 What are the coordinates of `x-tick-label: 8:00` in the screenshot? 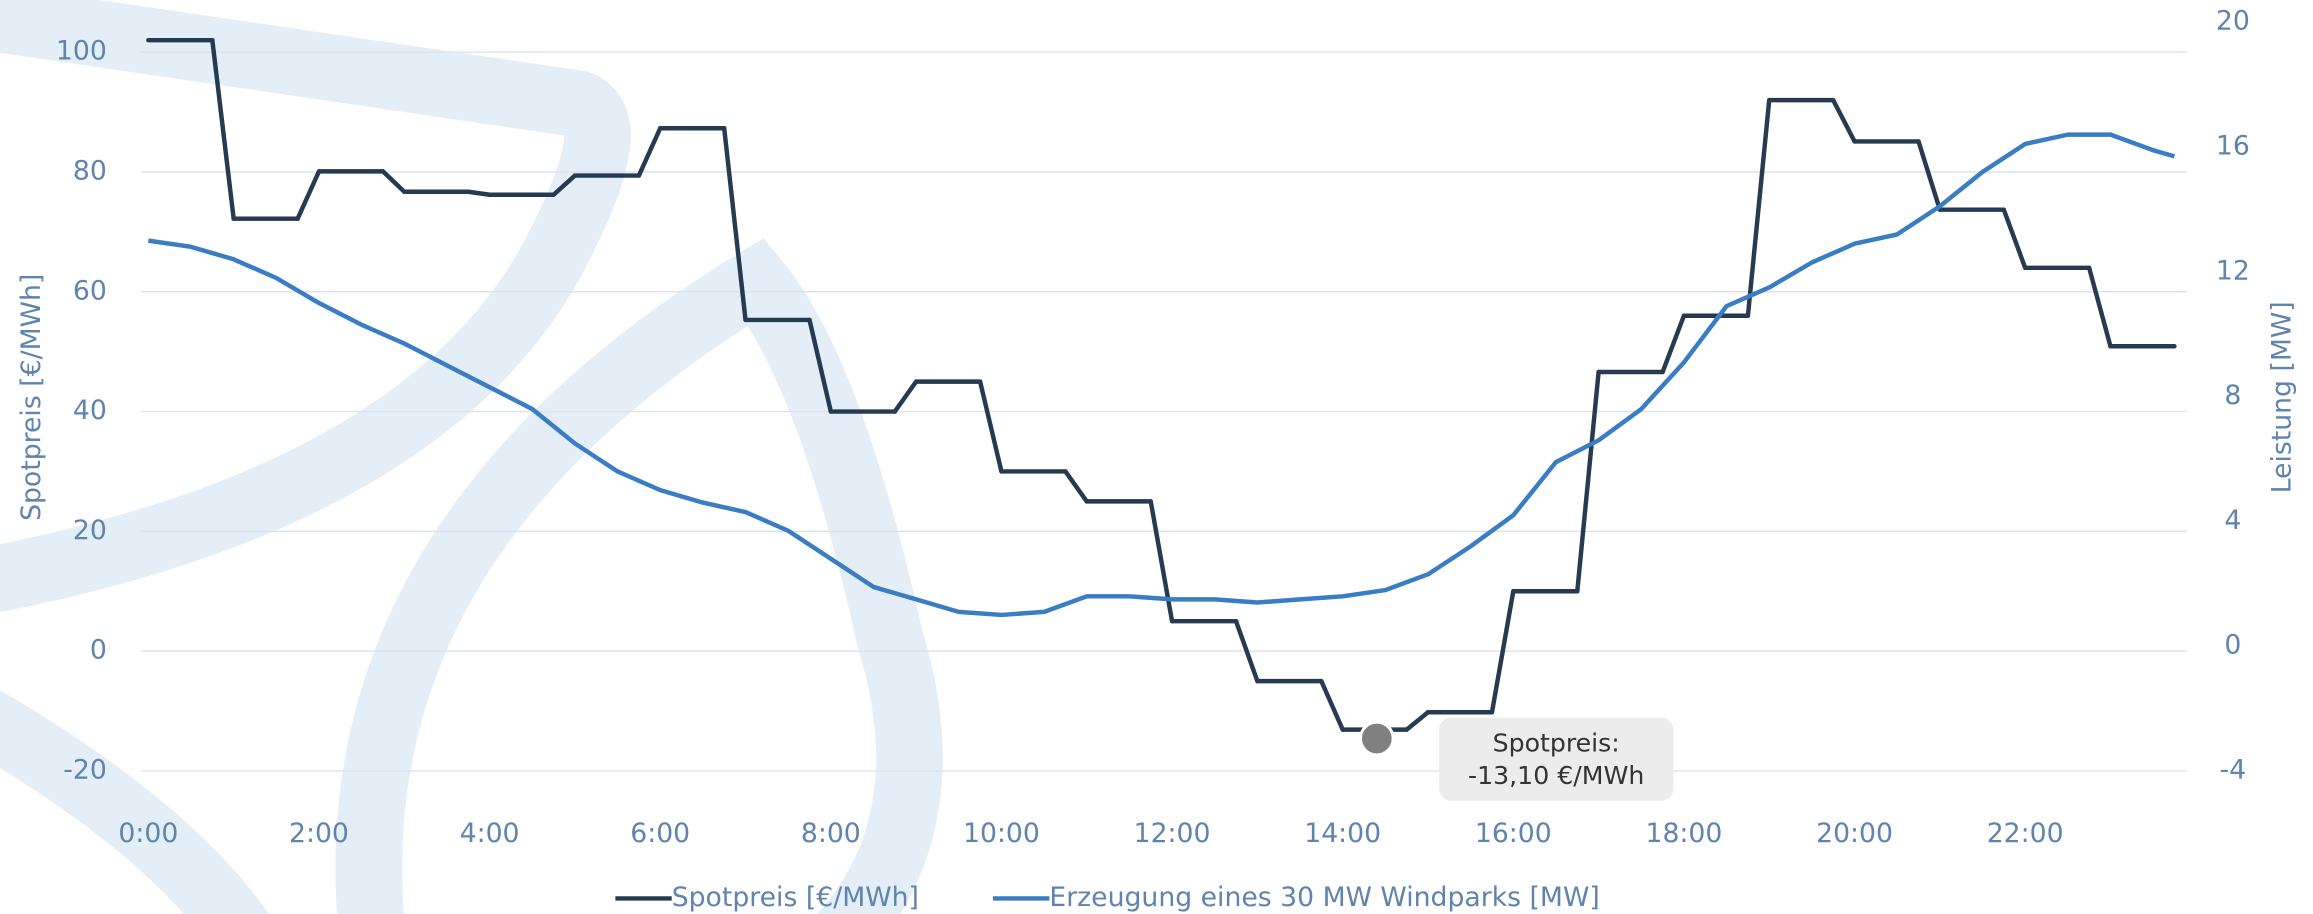 It's located at (831, 833).